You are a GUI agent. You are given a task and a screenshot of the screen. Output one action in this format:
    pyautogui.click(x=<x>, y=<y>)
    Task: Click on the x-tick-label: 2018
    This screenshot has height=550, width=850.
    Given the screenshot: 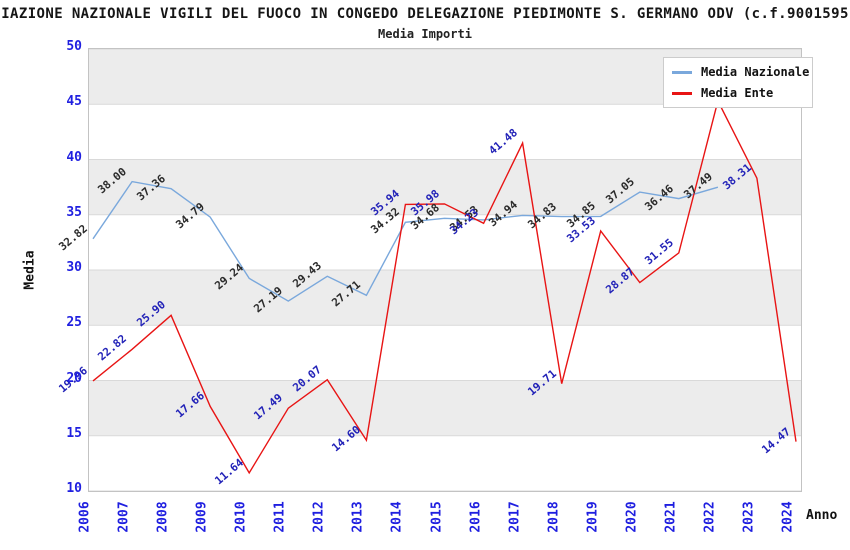 What is the action you would take?
    pyautogui.click(x=554, y=517)
    